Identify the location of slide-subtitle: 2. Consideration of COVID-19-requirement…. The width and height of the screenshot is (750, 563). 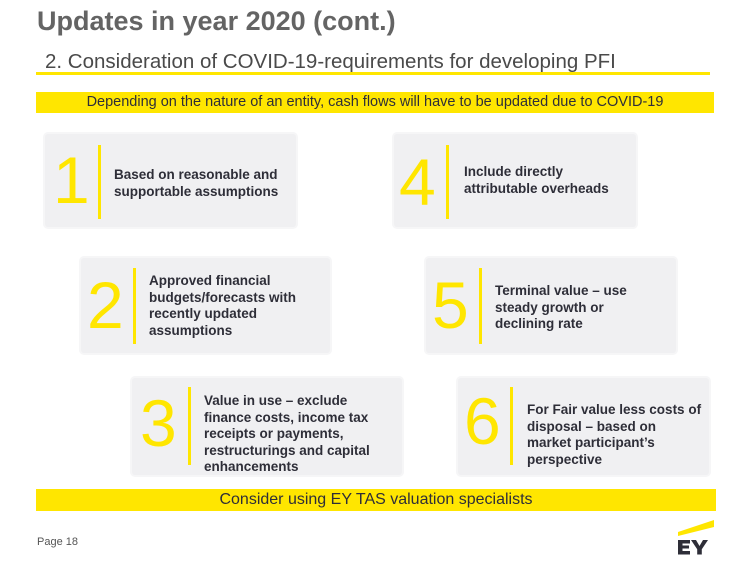
(330, 61).